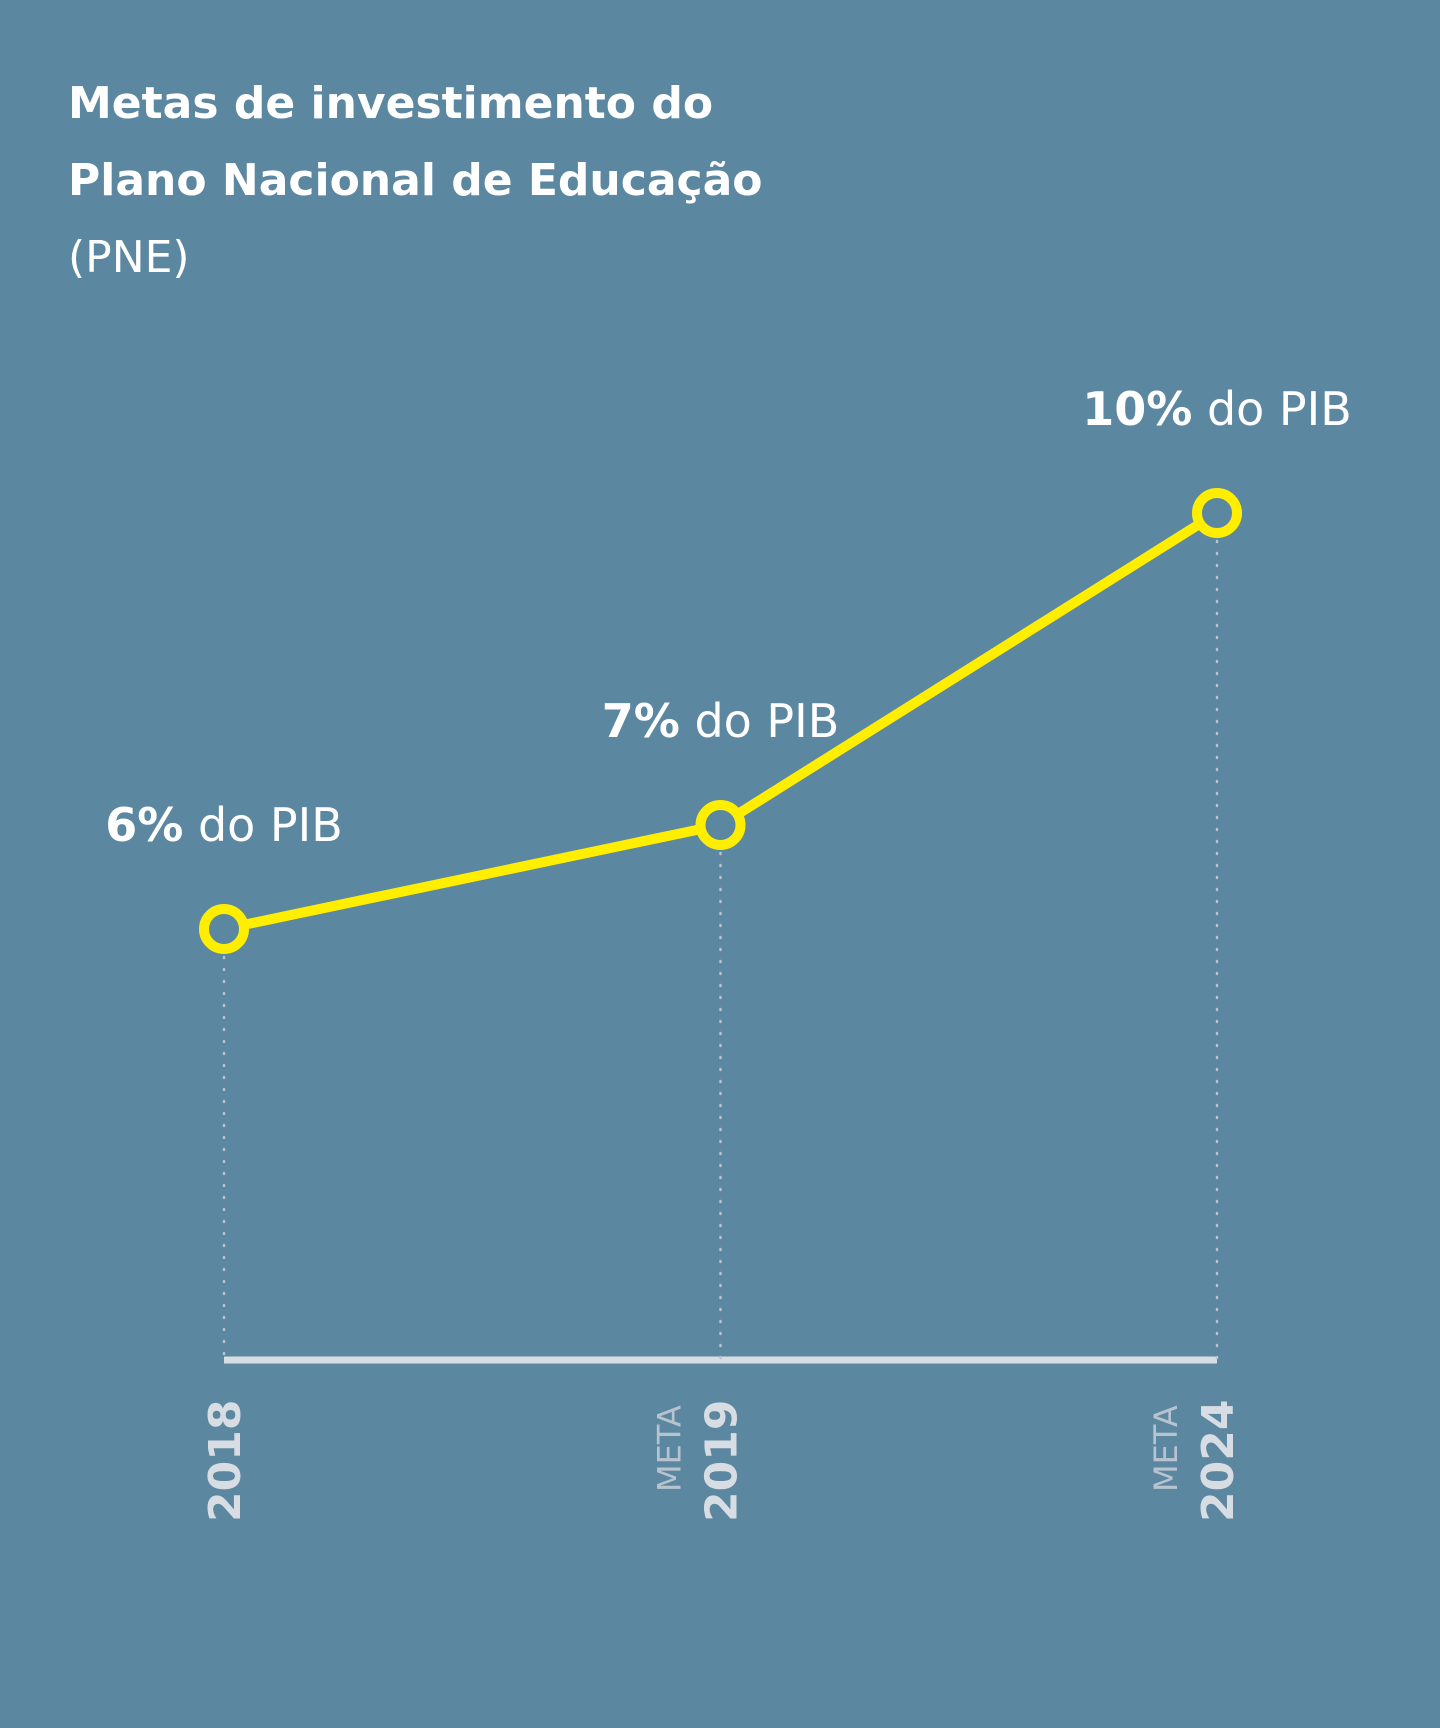  I want to click on data-label: 6% do PIB, so click(224, 825).